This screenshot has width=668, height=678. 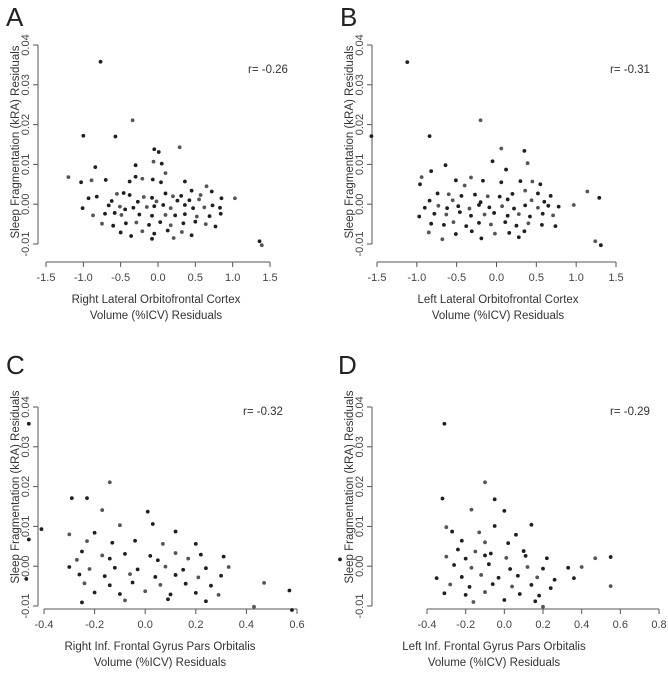 What do you see at coordinates (630, 70) in the screenshot?
I see `correlation-annotation: r= -0.31` at bounding box center [630, 70].